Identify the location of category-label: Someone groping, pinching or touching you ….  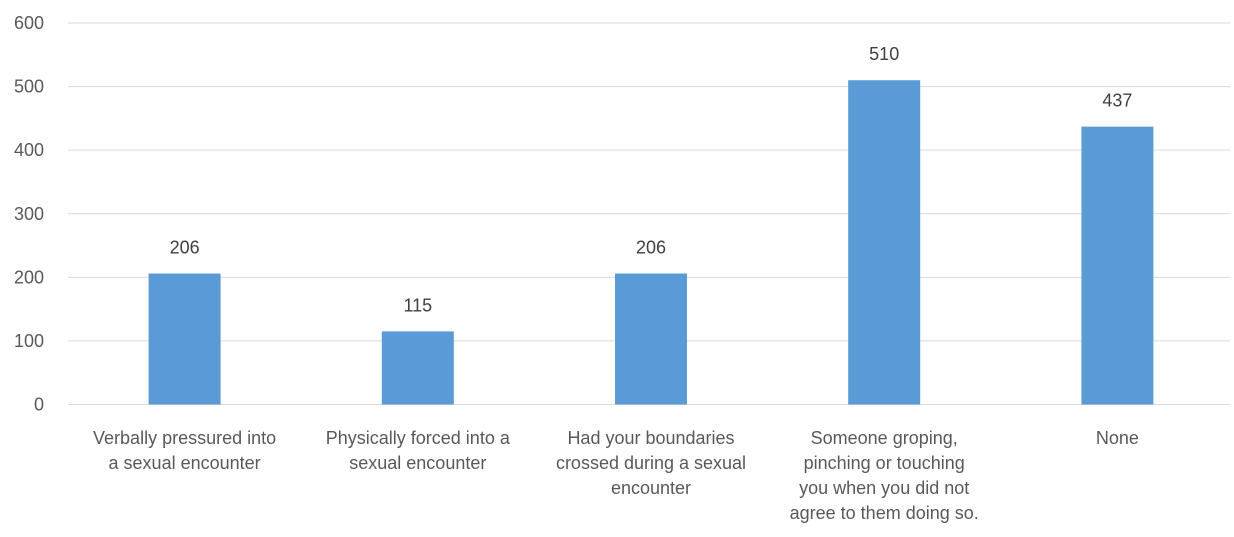
(884, 475).